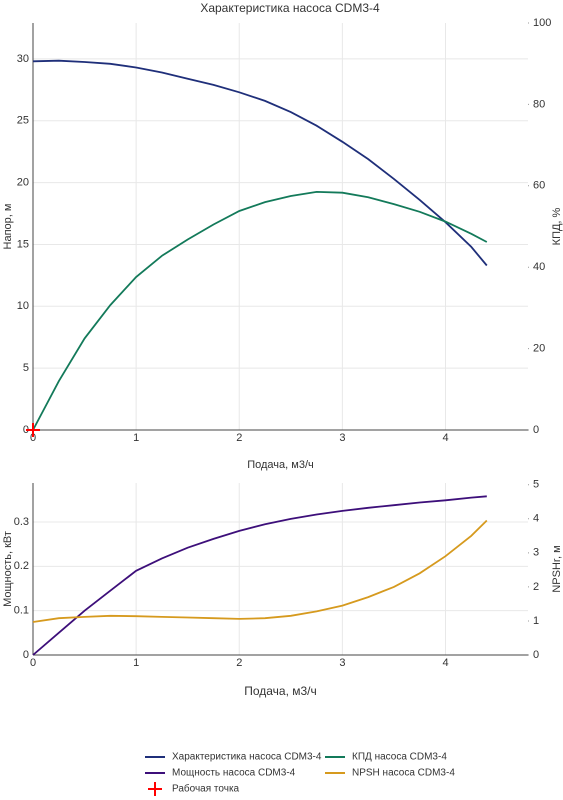  I want to click on series-line, so click(260, 571).